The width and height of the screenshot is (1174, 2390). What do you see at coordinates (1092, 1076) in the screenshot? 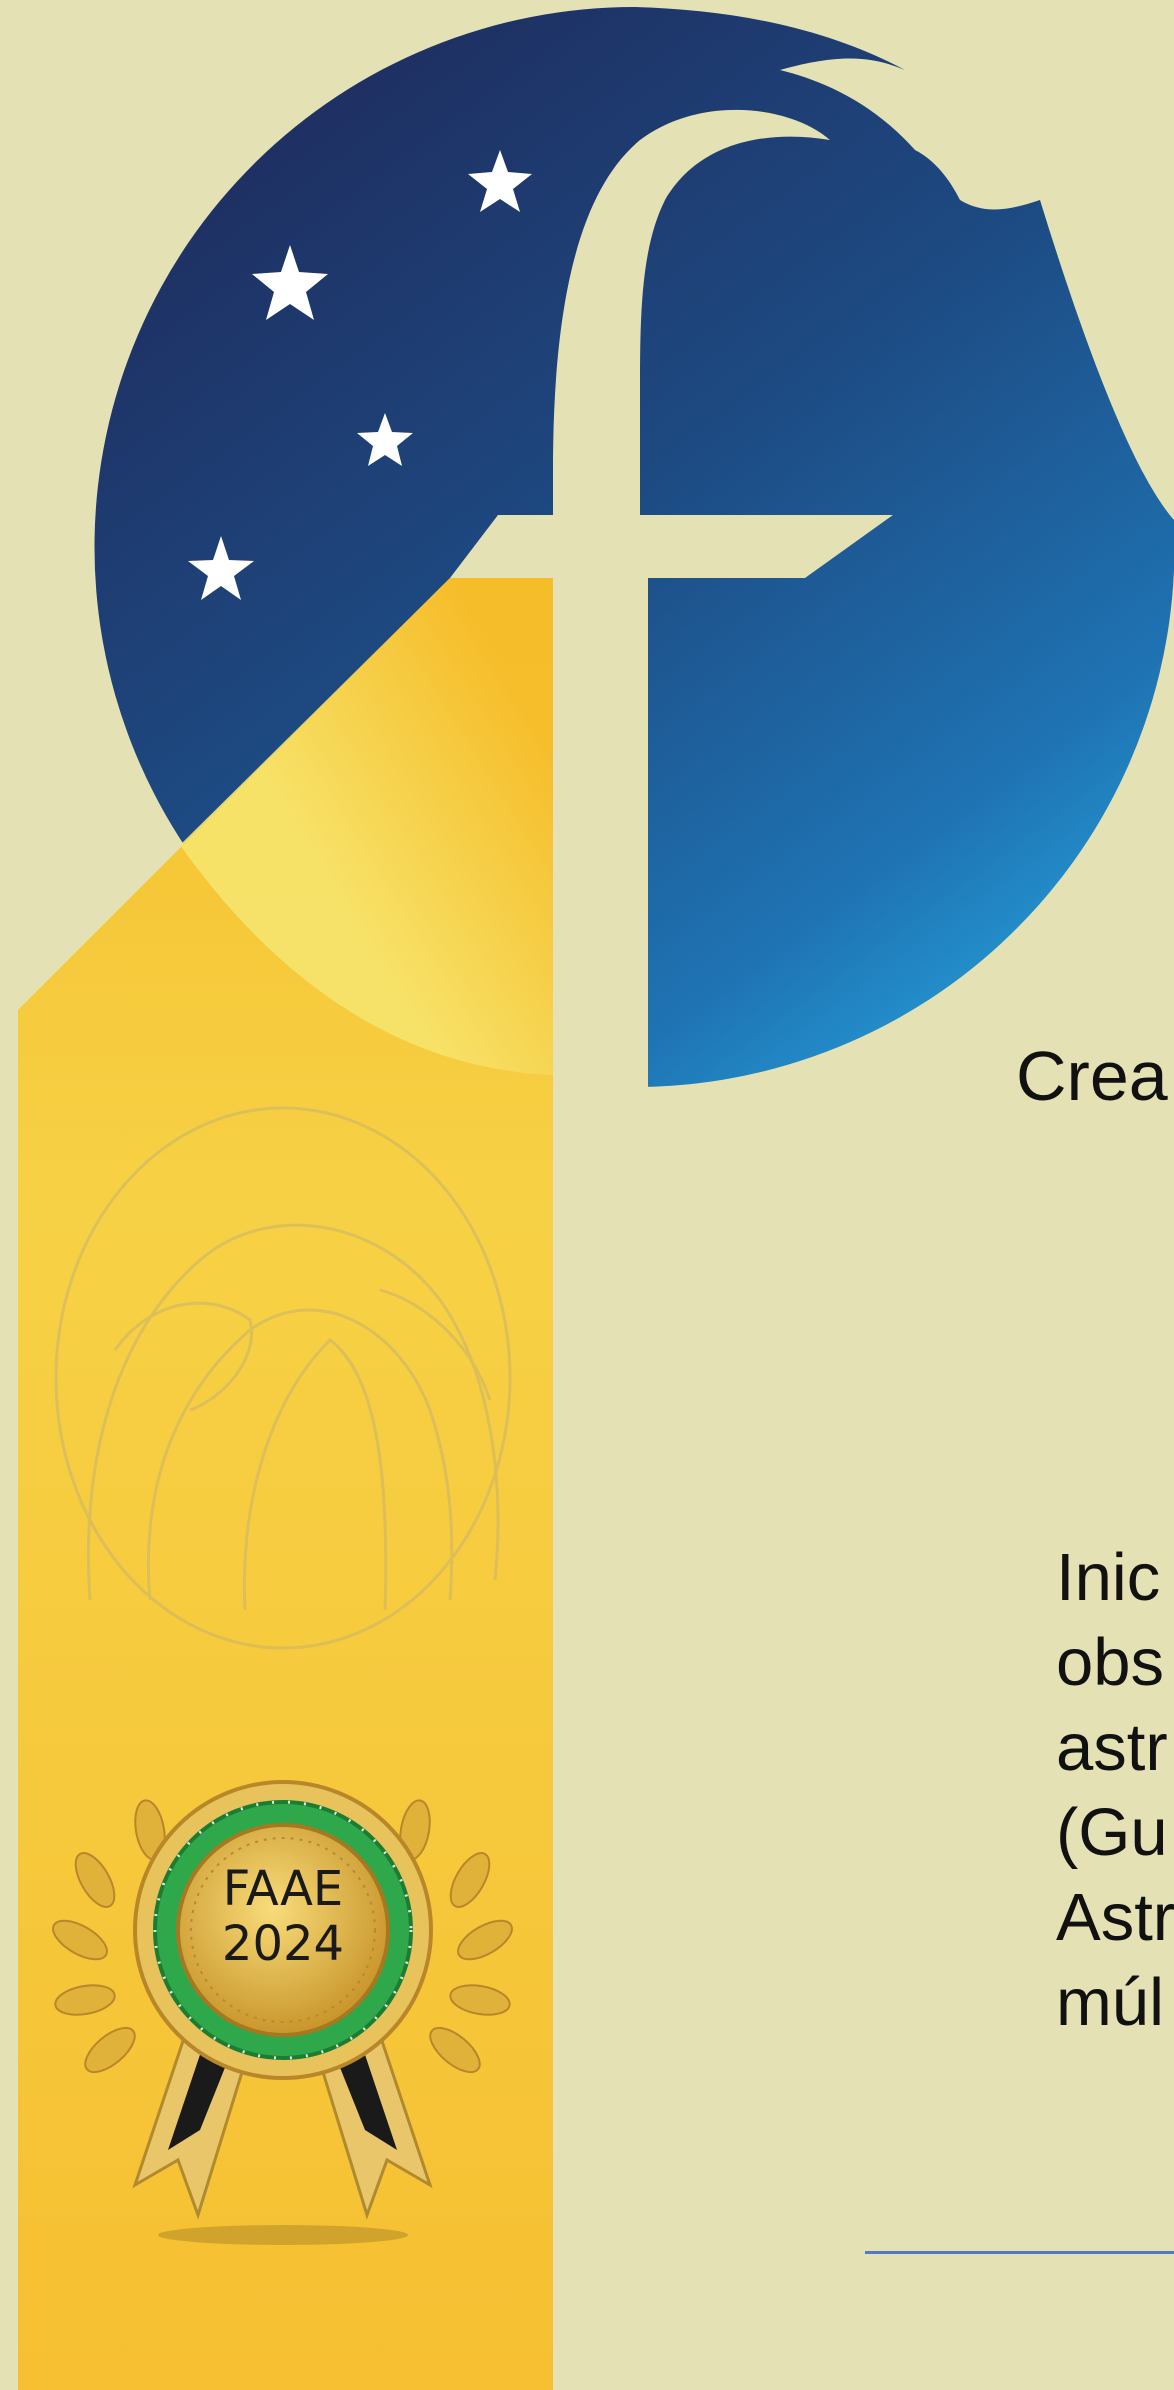
I see `tagline-text: Crea` at bounding box center [1092, 1076].